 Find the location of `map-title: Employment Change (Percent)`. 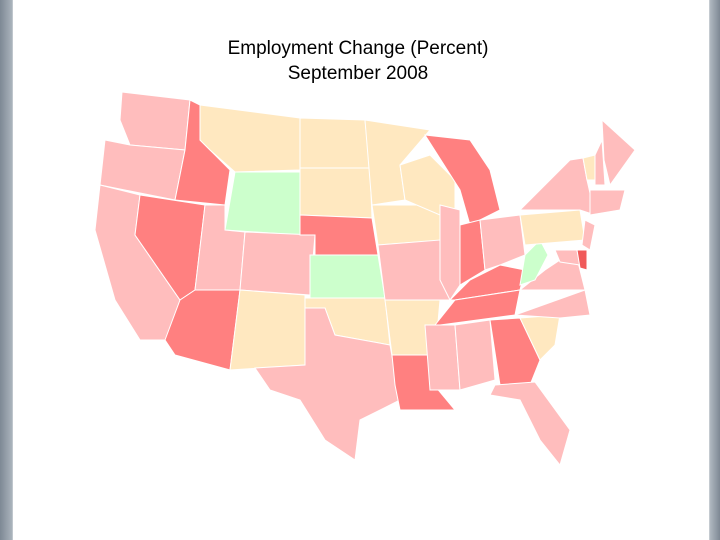

map-title: Employment Change (Percent) is located at coordinates (358, 48).